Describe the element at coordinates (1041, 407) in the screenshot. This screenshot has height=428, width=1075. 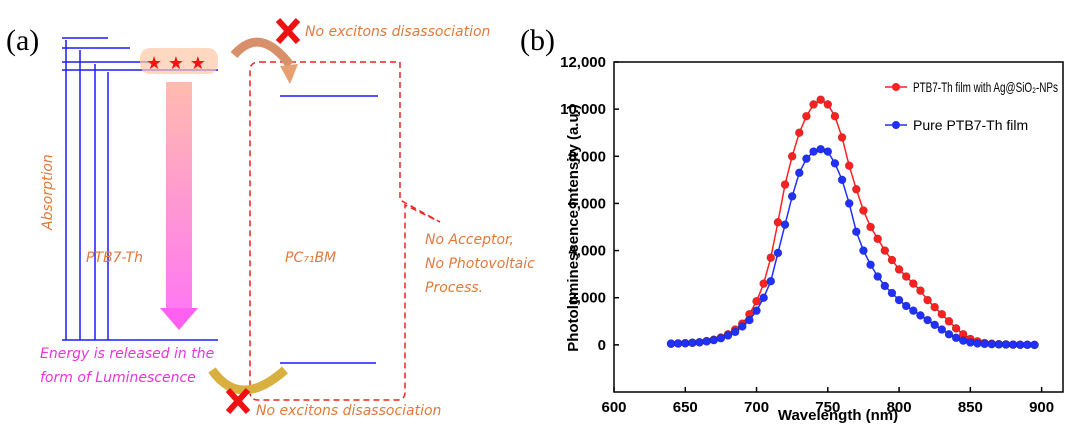
I see `x-tick-label: 900` at that location.